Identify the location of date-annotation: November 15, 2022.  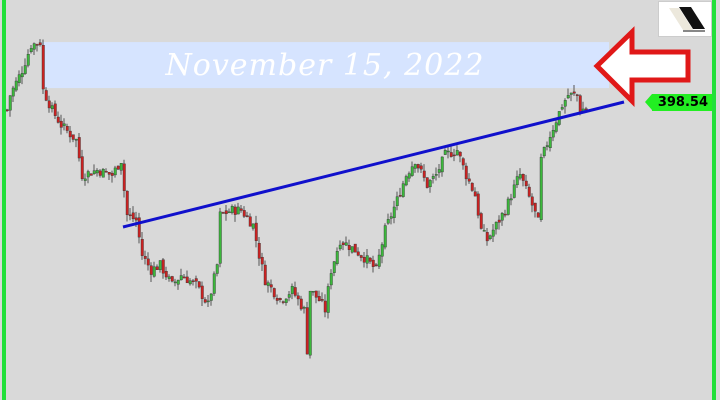
(325, 65).